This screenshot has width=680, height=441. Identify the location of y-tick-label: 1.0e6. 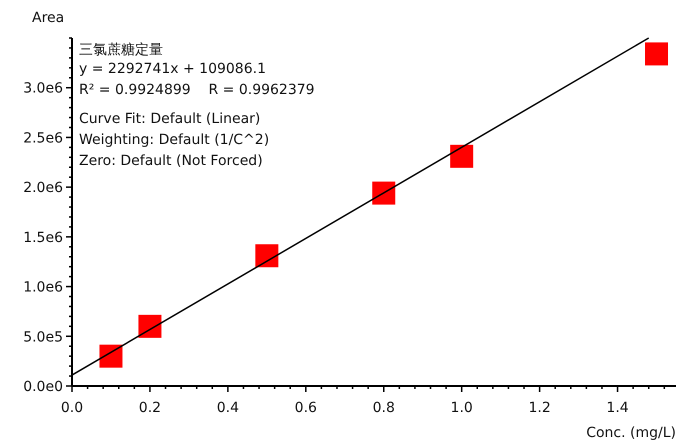
(43, 288).